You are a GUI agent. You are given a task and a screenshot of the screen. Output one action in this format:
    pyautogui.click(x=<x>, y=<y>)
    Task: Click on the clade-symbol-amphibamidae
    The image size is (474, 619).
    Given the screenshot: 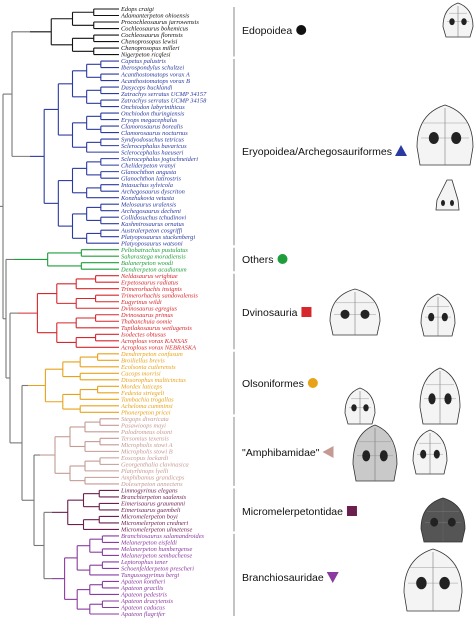 What is the action you would take?
    pyautogui.click(x=328, y=452)
    